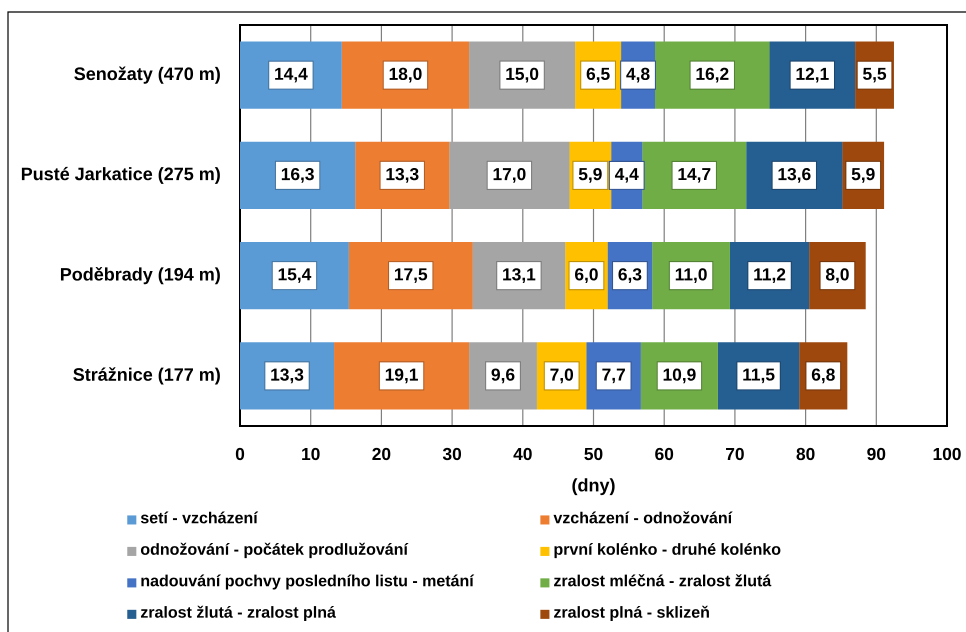  Describe the element at coordinates (630, 276) in the screenshot. I see `data-label: 6,3` at that location.